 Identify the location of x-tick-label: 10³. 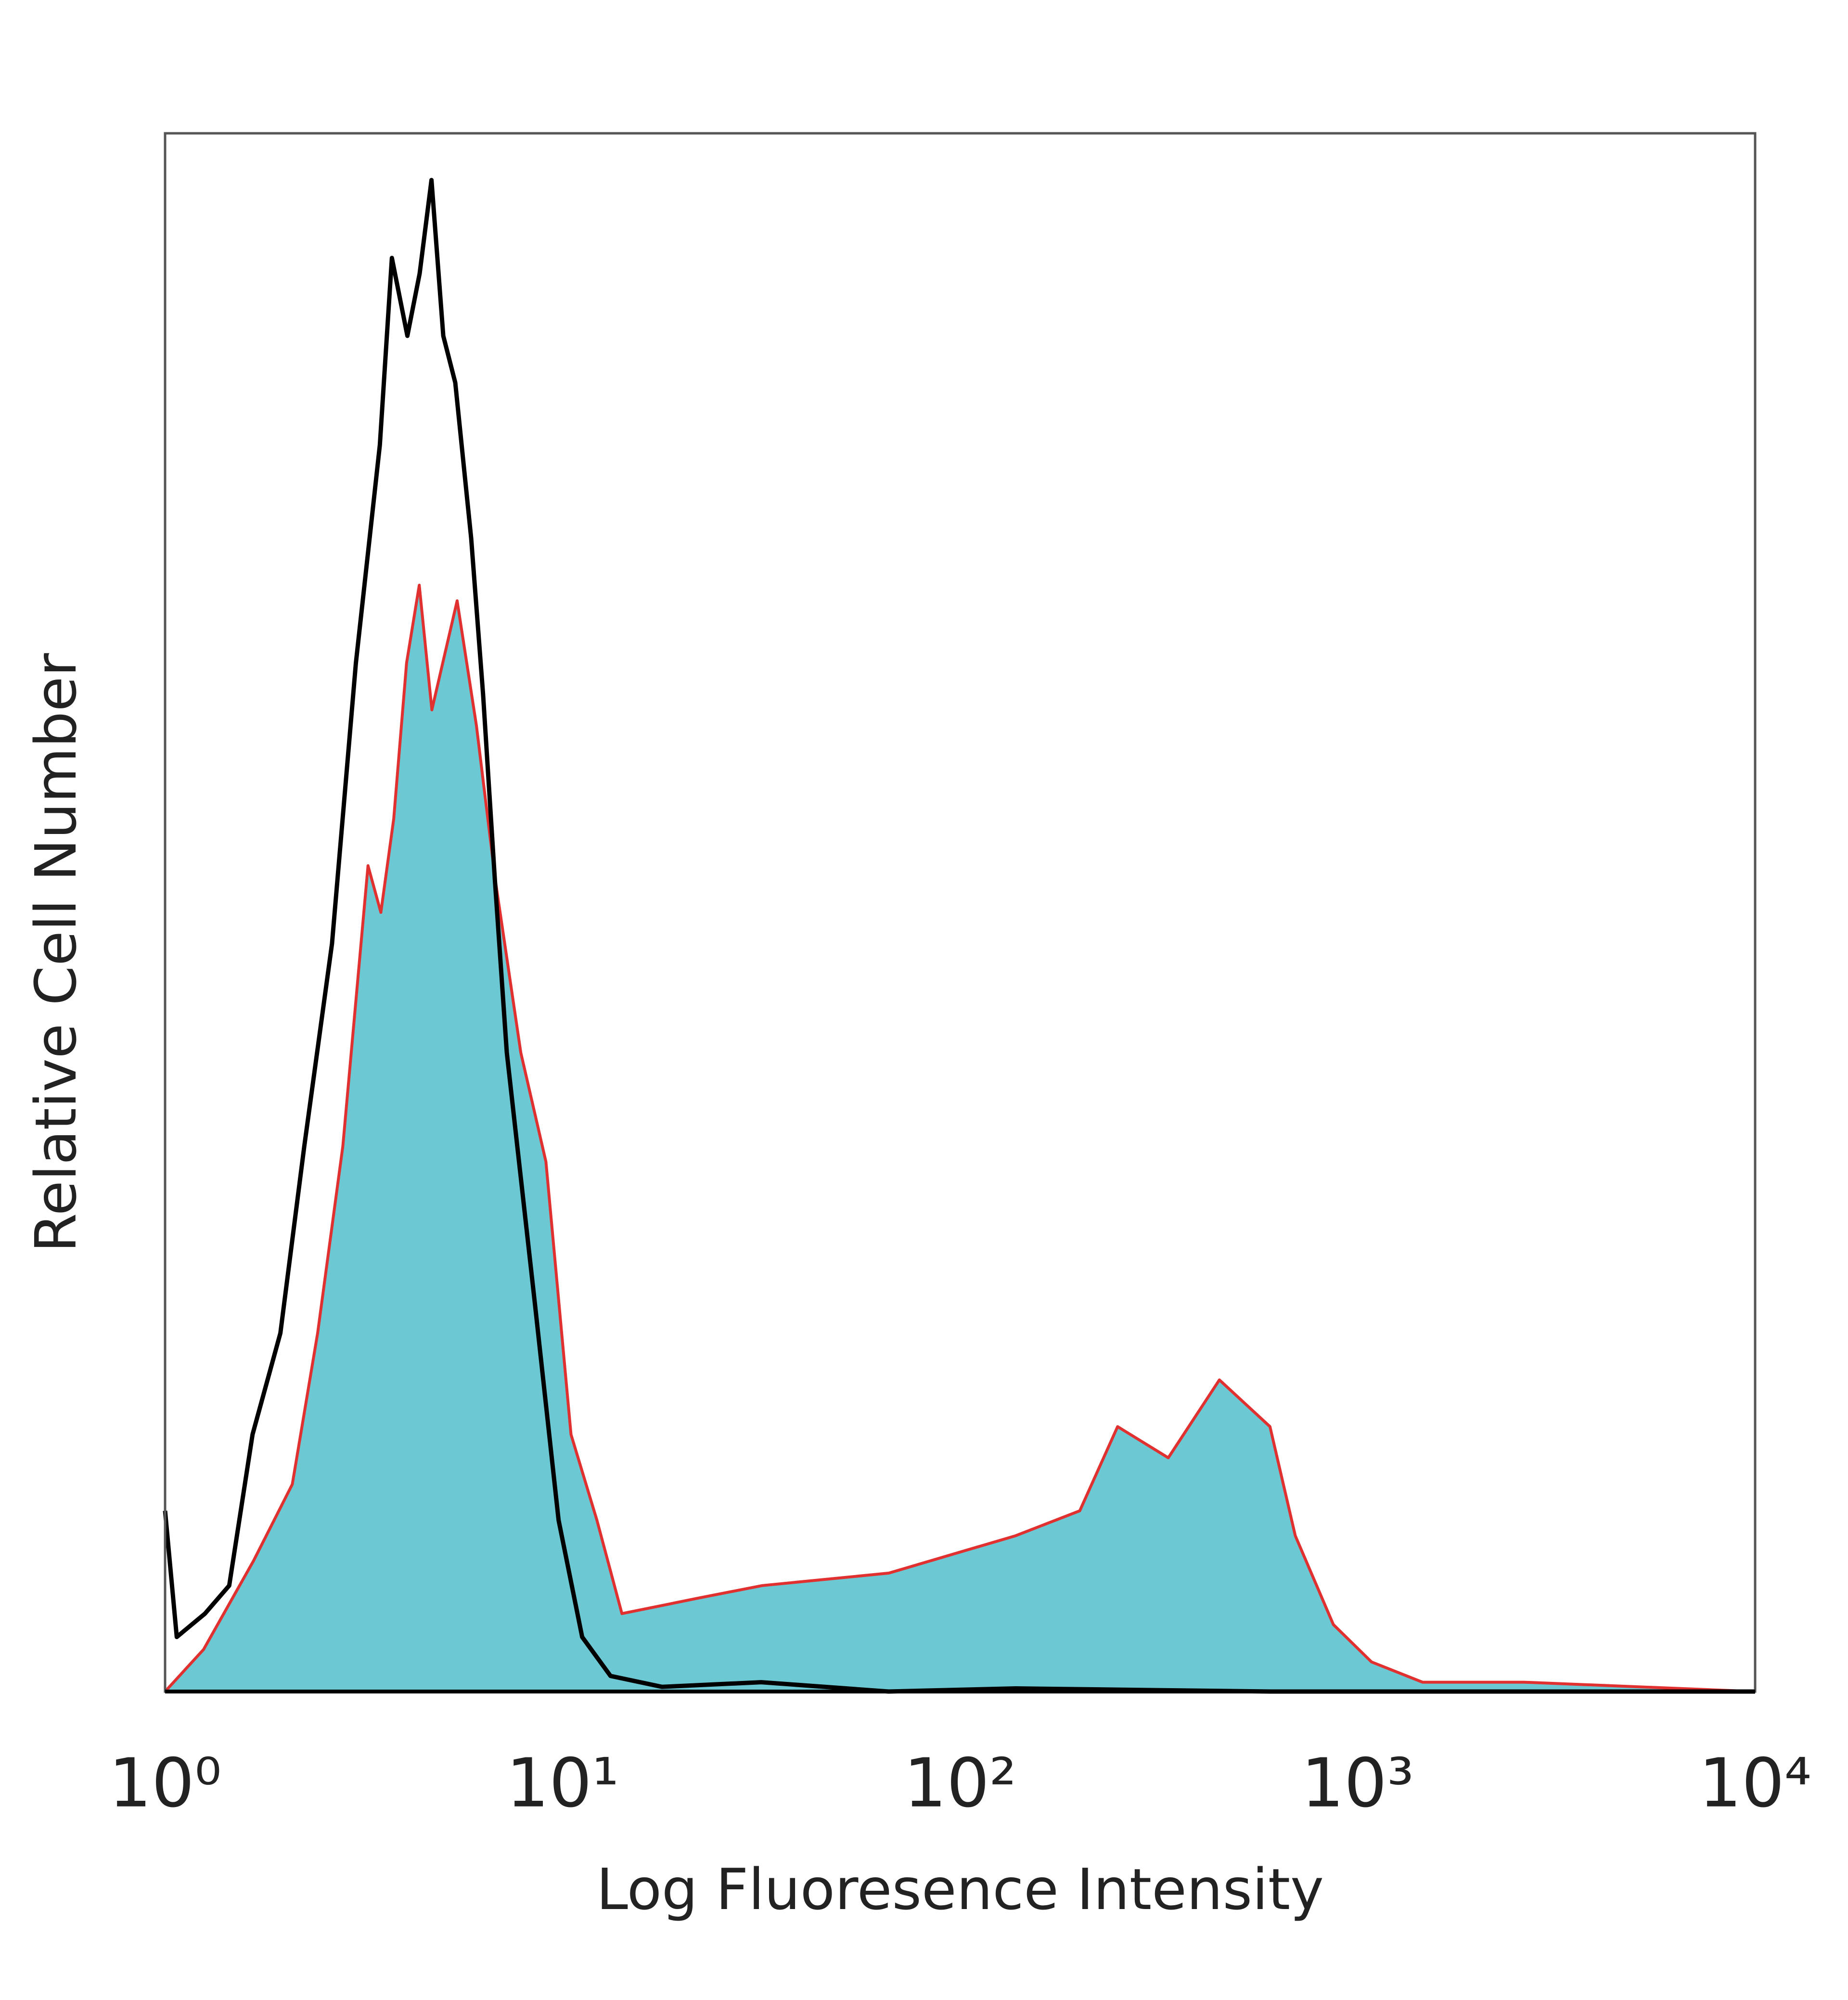
(1357, 1783).